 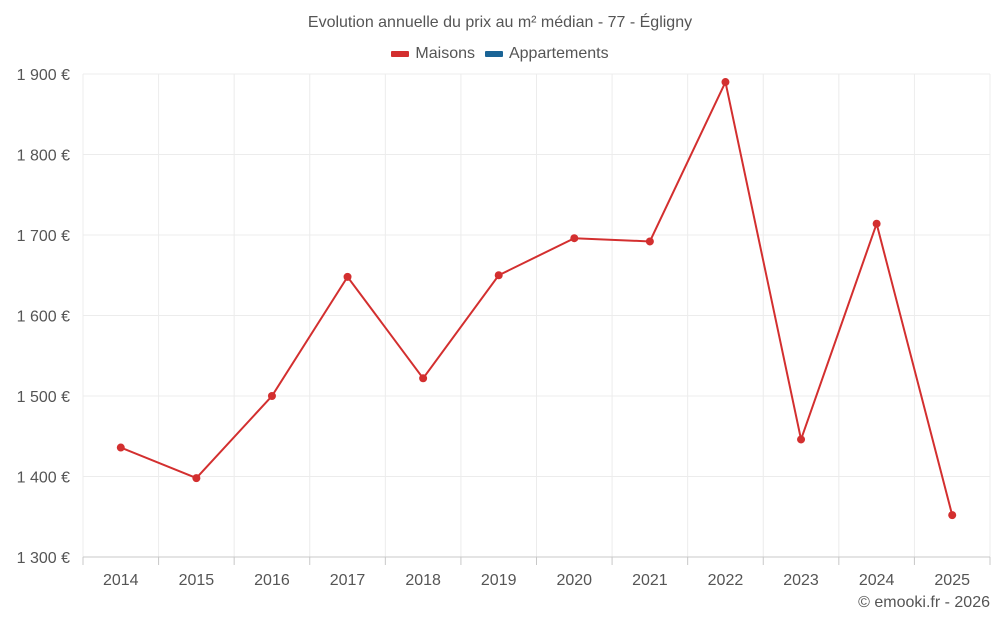 I want to click on legend: Maisons Appartements, so click(x=500, y=54).